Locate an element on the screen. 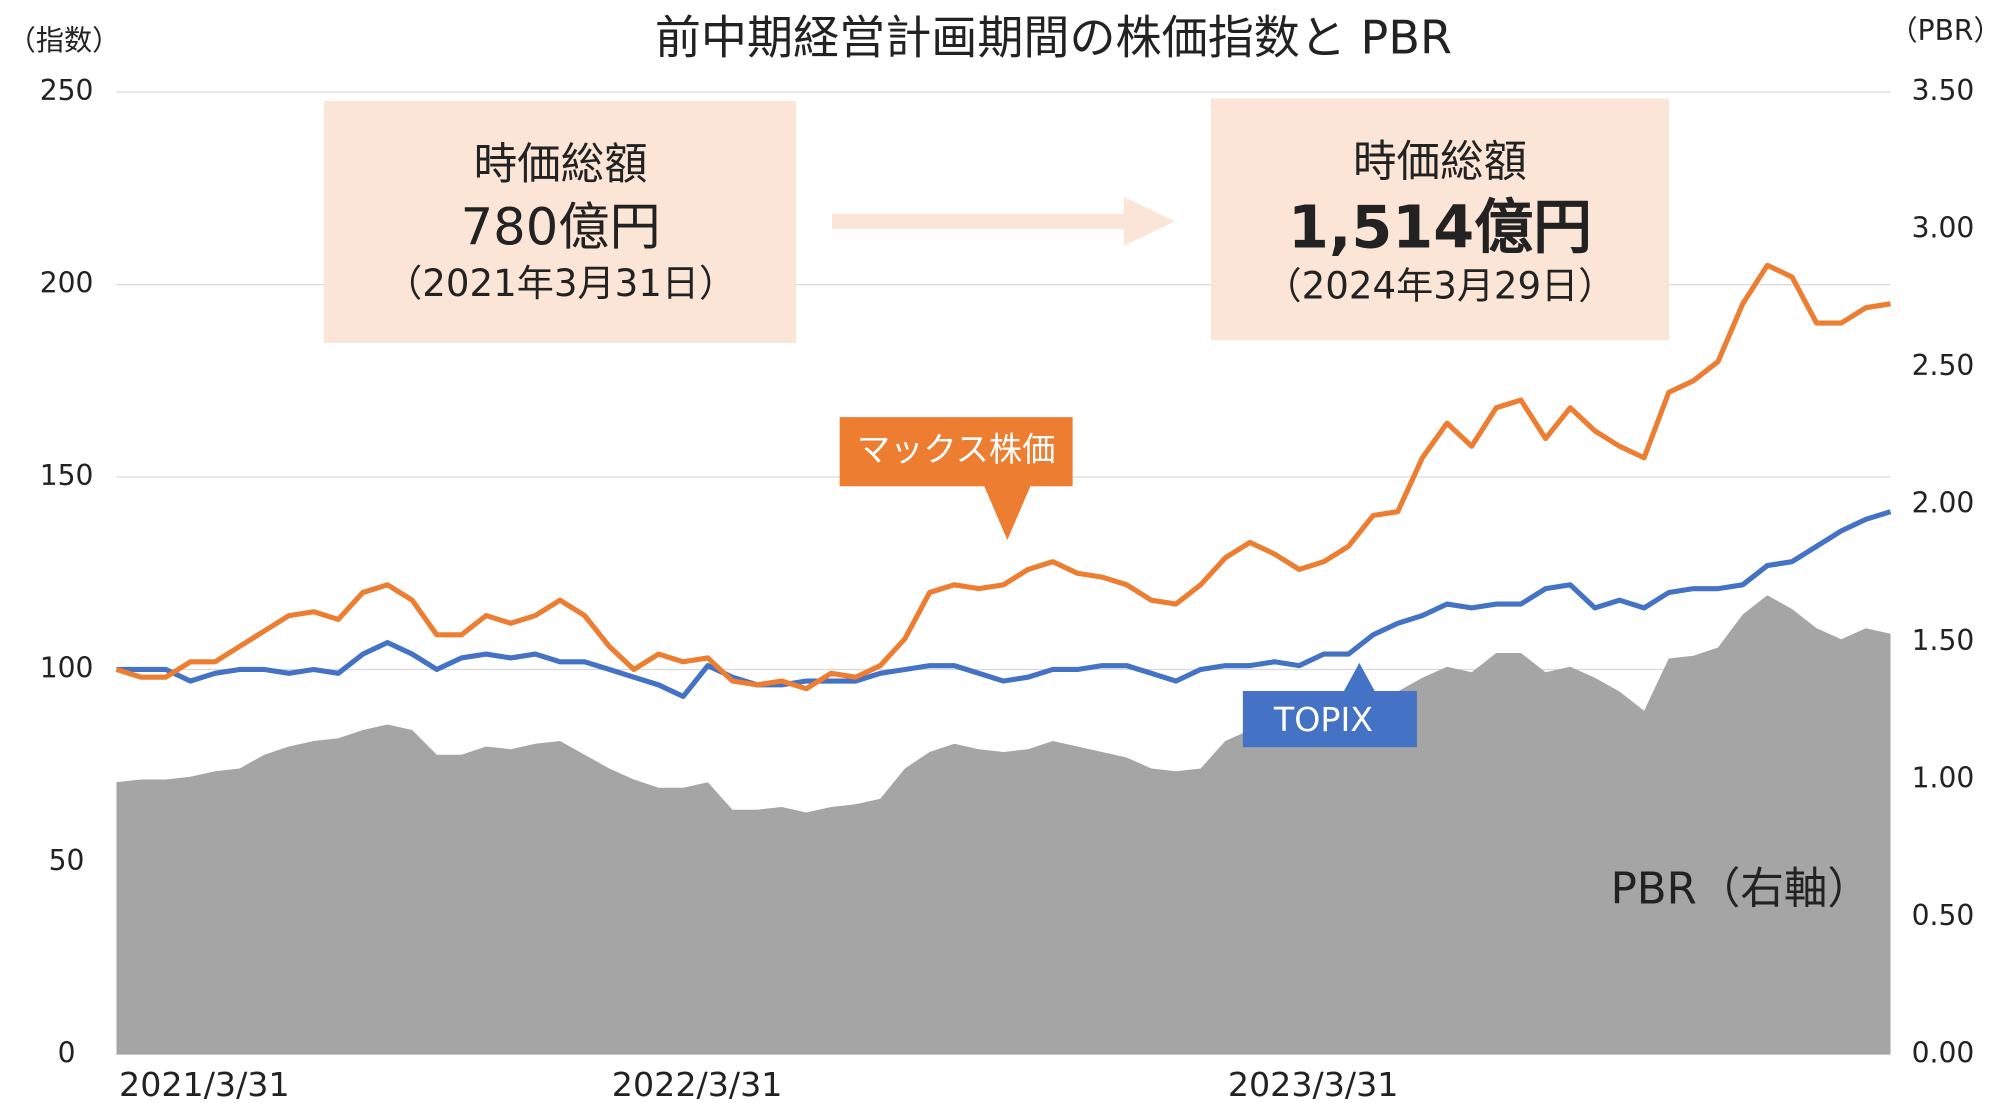 The height and width of the screenshot is (1103, 2007). y2-tick-label: 0.50 is located at coordinates (1943, 915).